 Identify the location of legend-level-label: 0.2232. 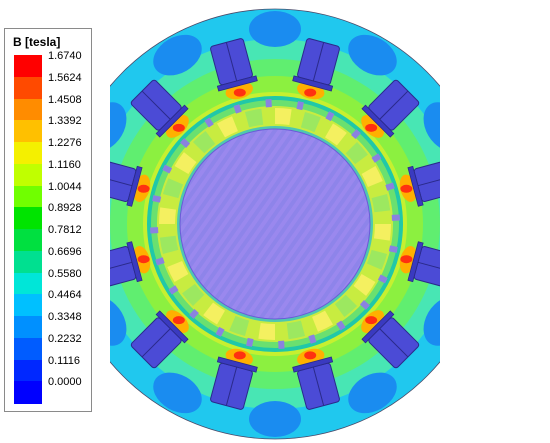
(65, 338).